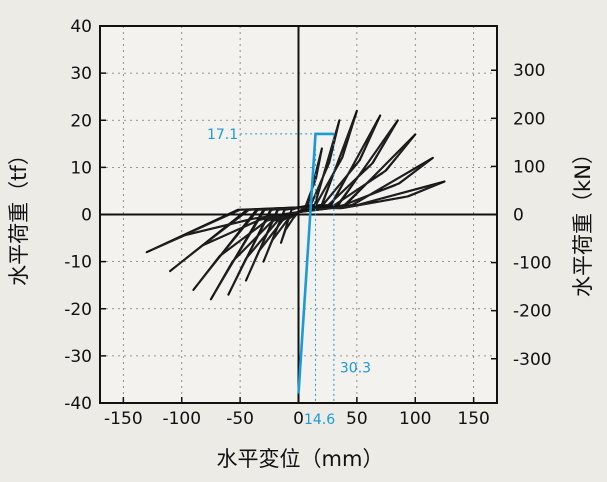  Describe the element at coordinates (300, 459) in the screenshot. I see `x-axis-title: 水平変位（mm）` at that location.